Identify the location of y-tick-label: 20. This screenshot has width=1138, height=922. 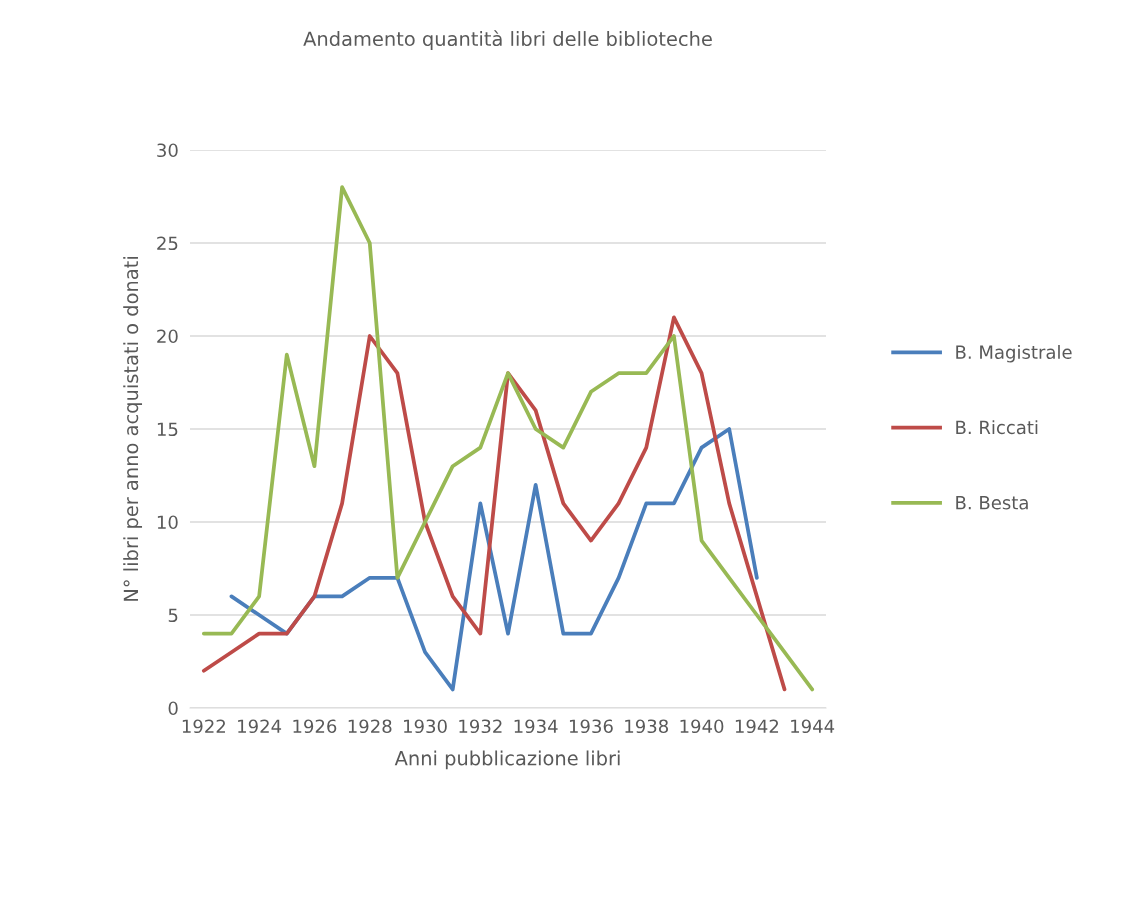
(167, 336).